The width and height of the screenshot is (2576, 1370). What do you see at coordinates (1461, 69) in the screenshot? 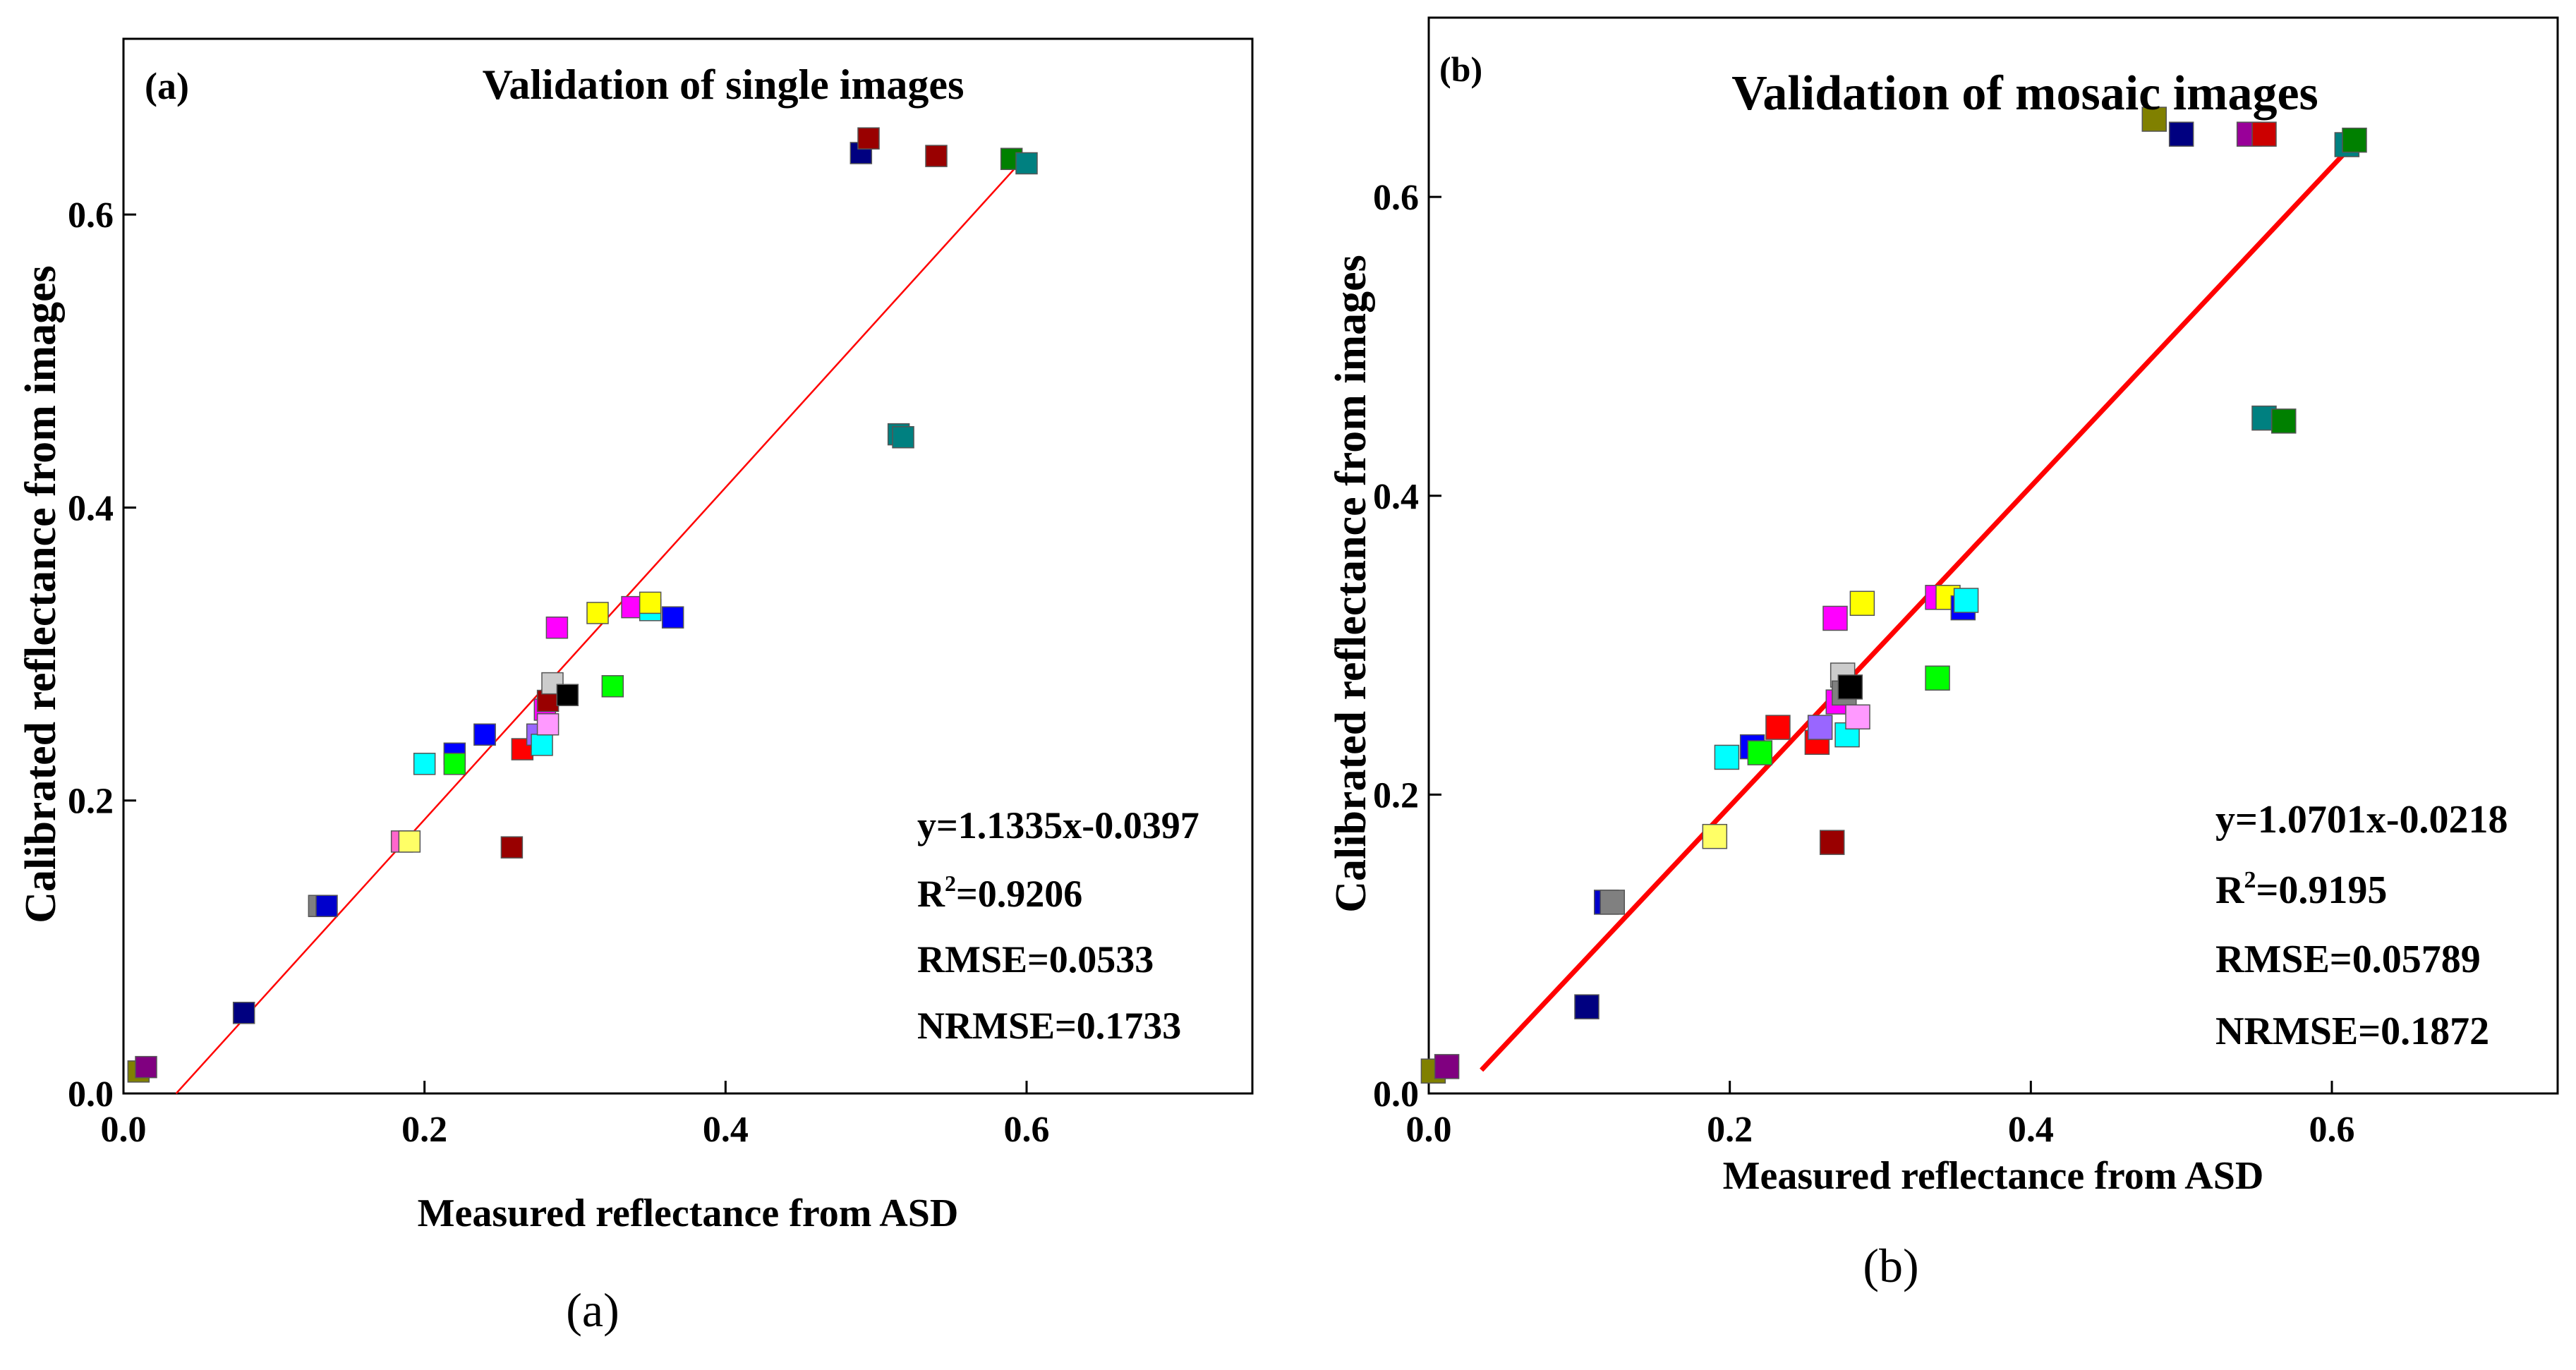
I see `panel-label-b: (b)` at bounding box center [1461, 69].